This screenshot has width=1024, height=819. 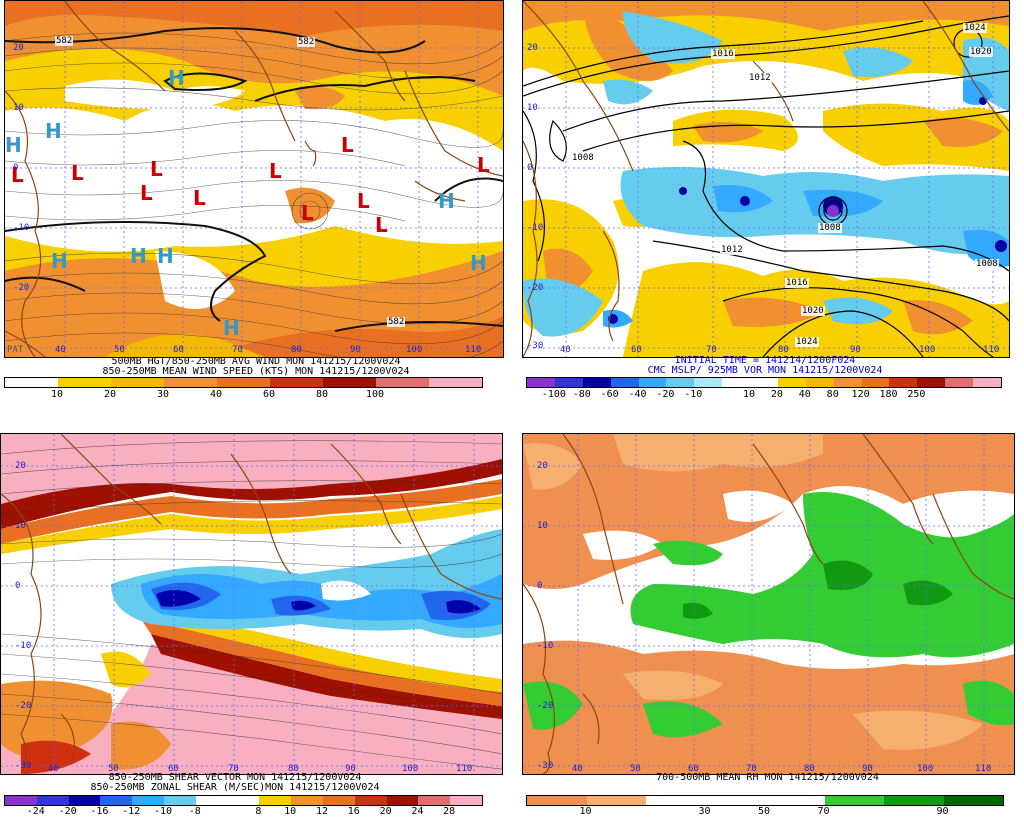 What do you see at coordinates (535, 228) in the screenshot?
I see `lat-label: -10` at bounding box center [535, 228].